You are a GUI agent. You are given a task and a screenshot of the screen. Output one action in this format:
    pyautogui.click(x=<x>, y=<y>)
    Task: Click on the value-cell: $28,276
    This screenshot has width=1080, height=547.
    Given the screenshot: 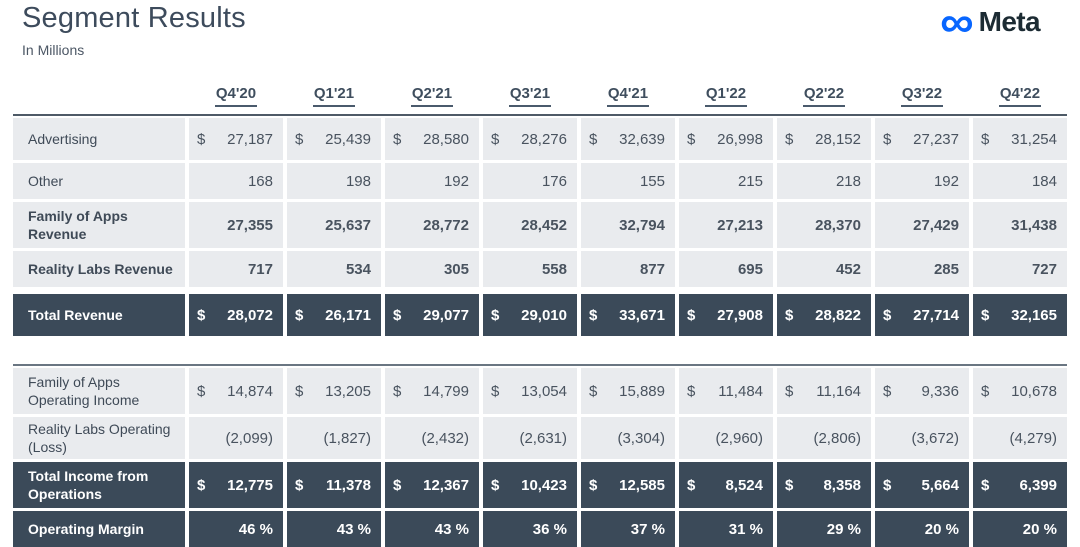 What is the action you would take?
    pyautogui.click(x=530, y=139)
    